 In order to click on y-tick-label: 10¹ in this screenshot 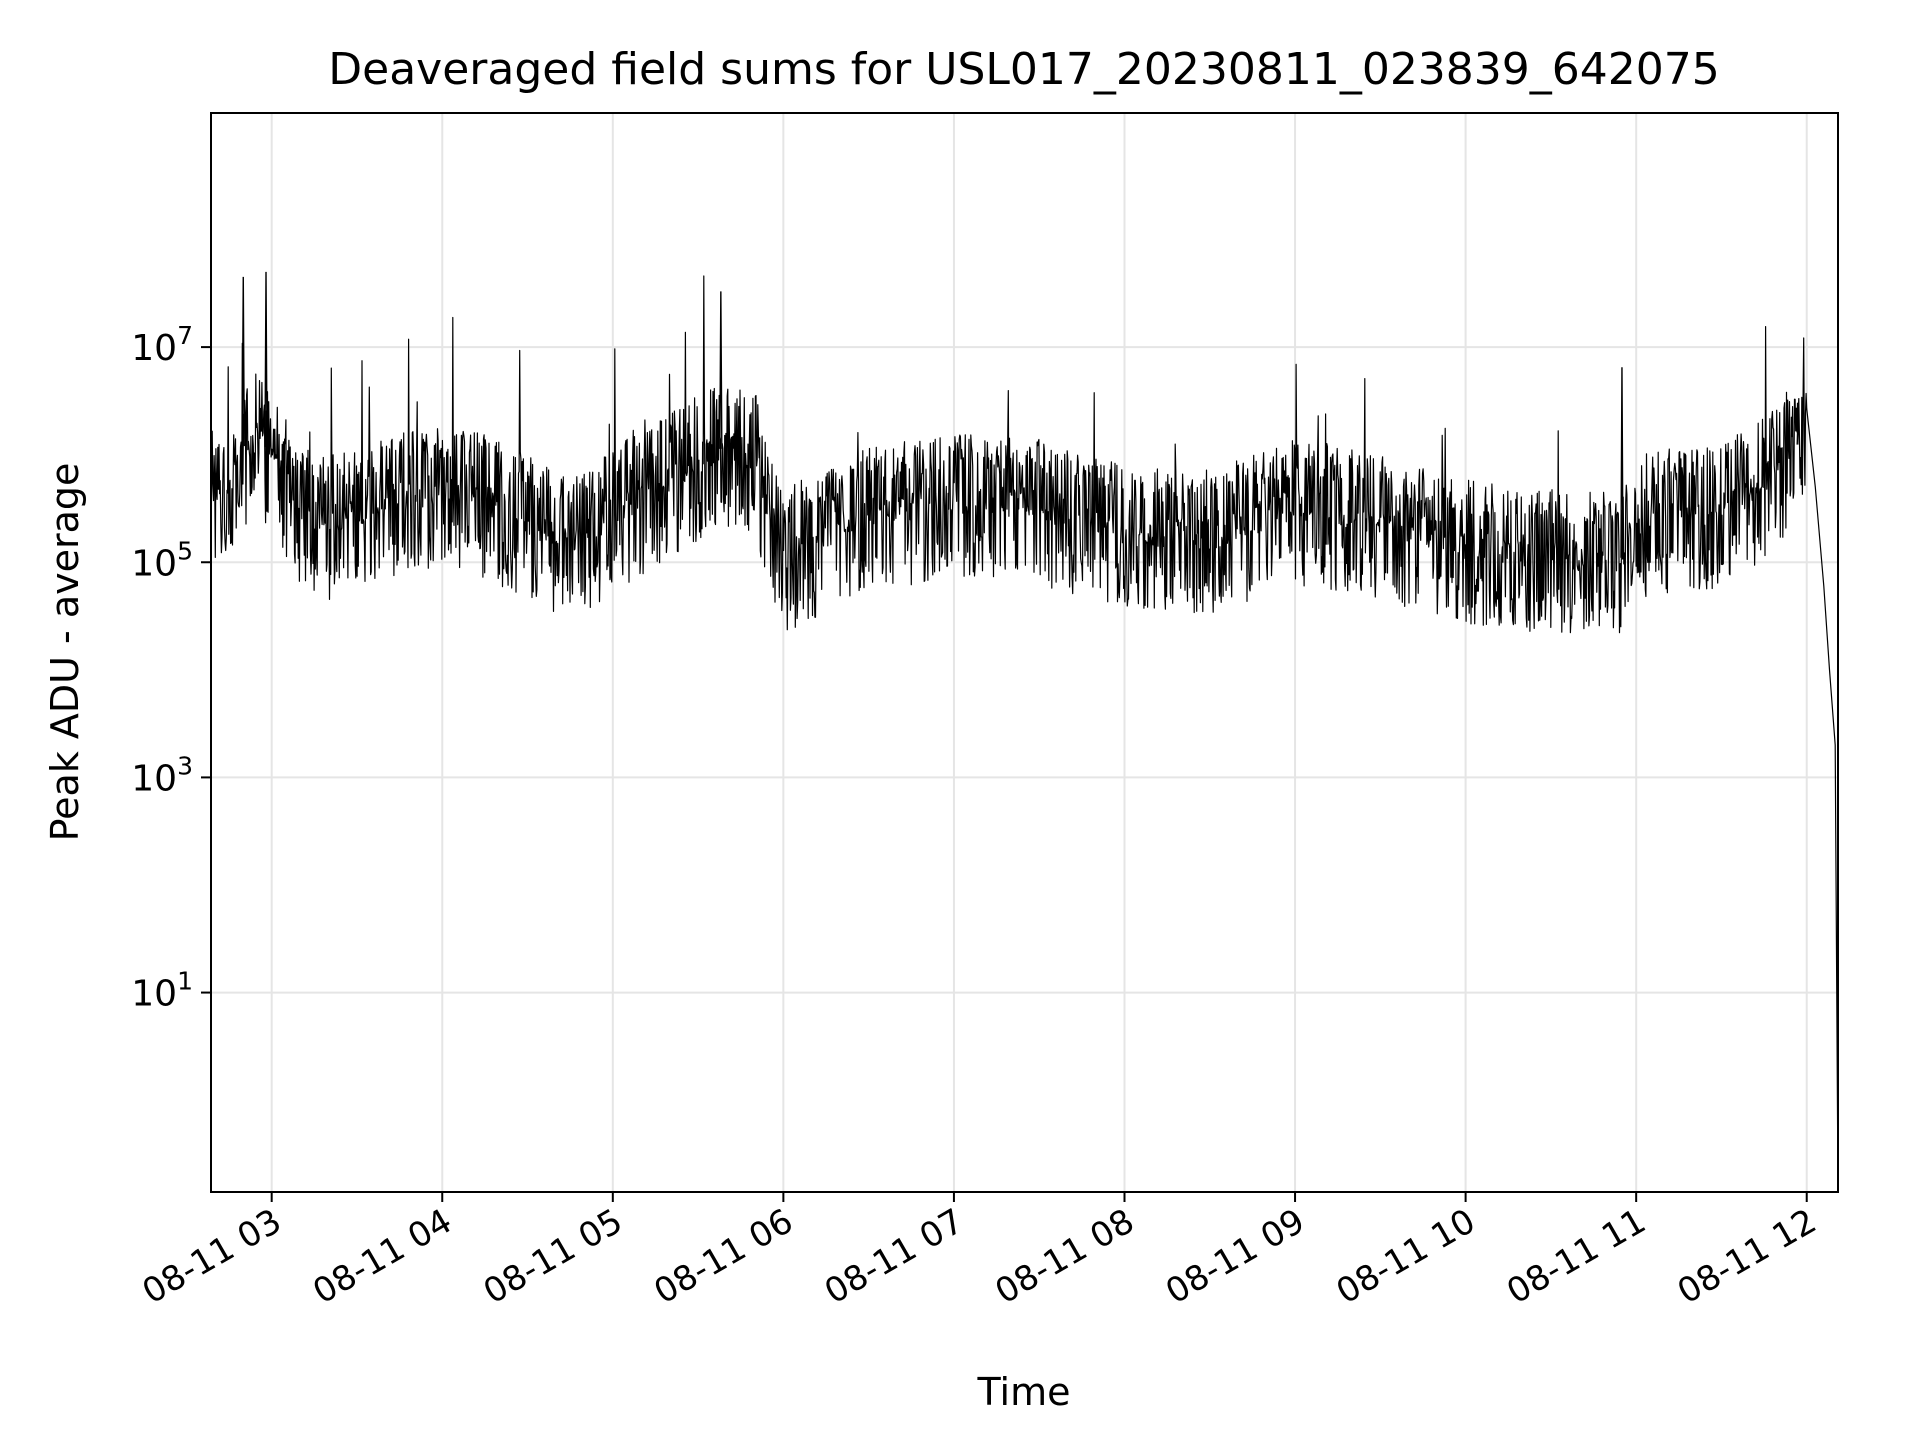, I will do `click(162, 991)`.